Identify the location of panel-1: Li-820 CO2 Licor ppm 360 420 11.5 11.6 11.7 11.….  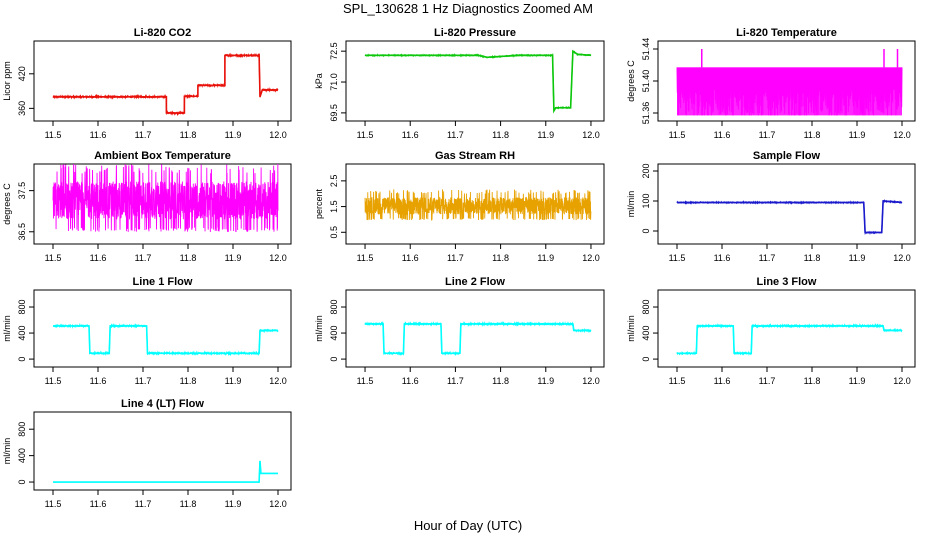
(147, 83).